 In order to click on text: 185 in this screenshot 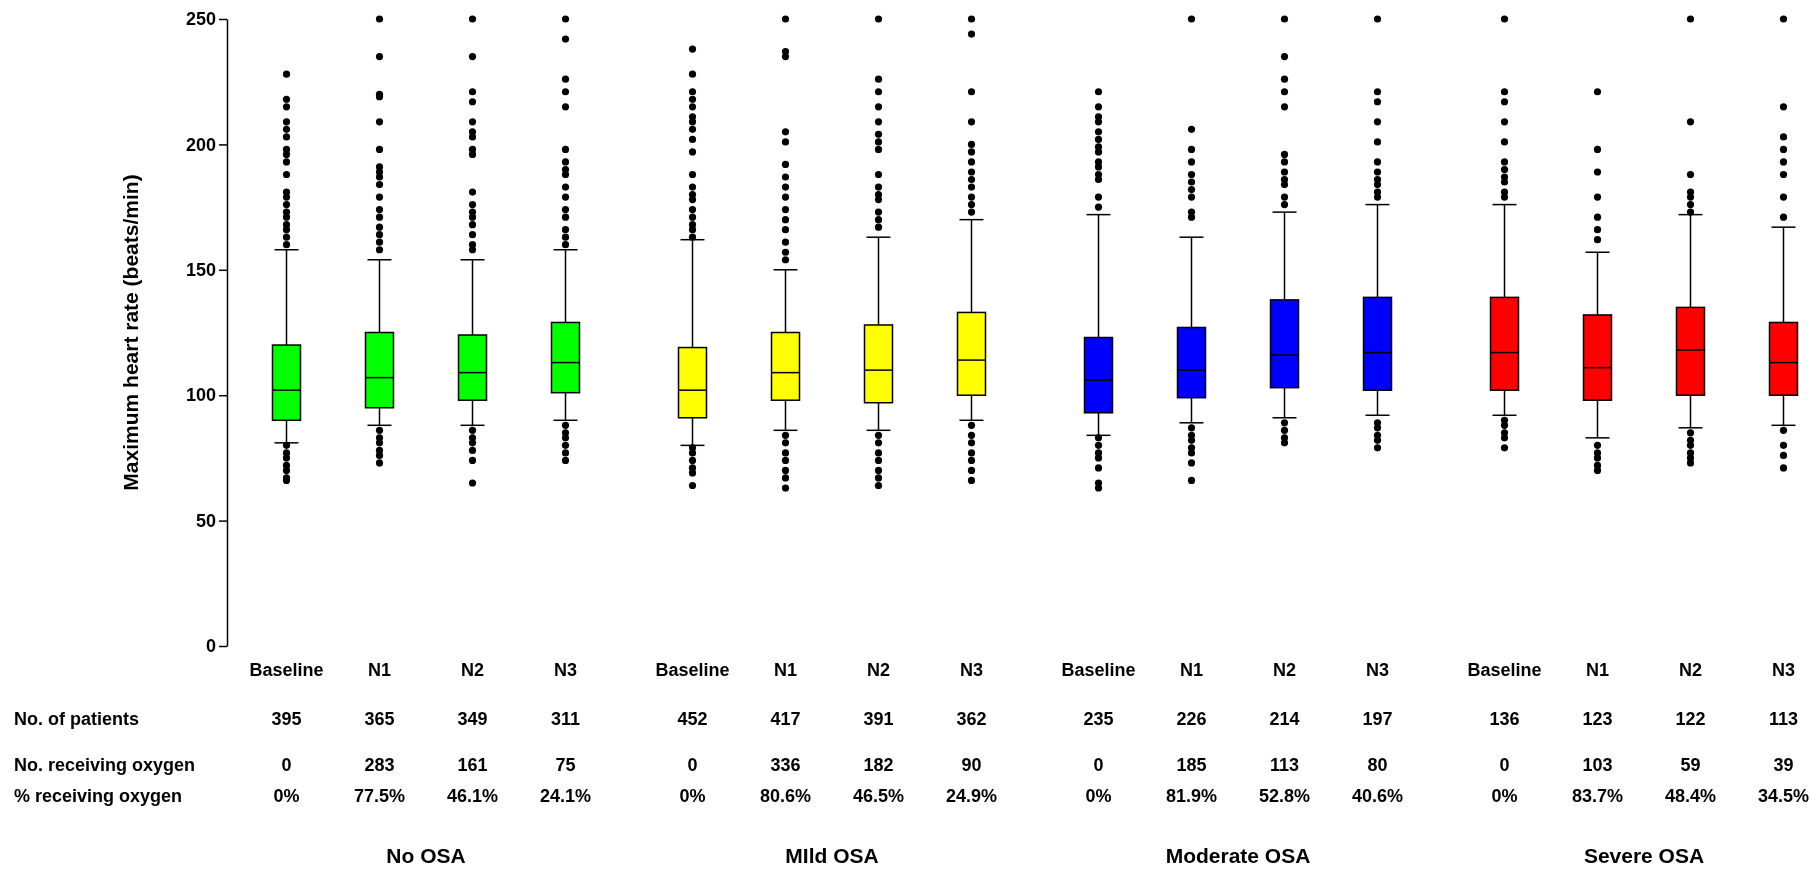, I will do `click(1191, 765)`.